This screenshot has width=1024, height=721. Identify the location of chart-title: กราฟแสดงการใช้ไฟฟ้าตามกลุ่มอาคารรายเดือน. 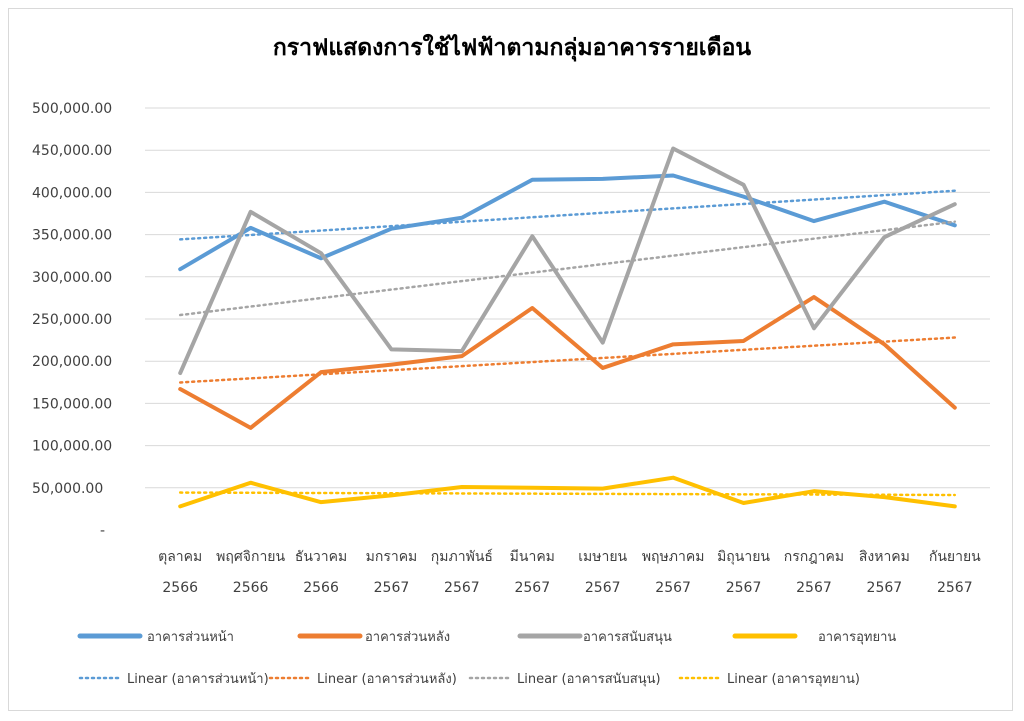
(512, 48).